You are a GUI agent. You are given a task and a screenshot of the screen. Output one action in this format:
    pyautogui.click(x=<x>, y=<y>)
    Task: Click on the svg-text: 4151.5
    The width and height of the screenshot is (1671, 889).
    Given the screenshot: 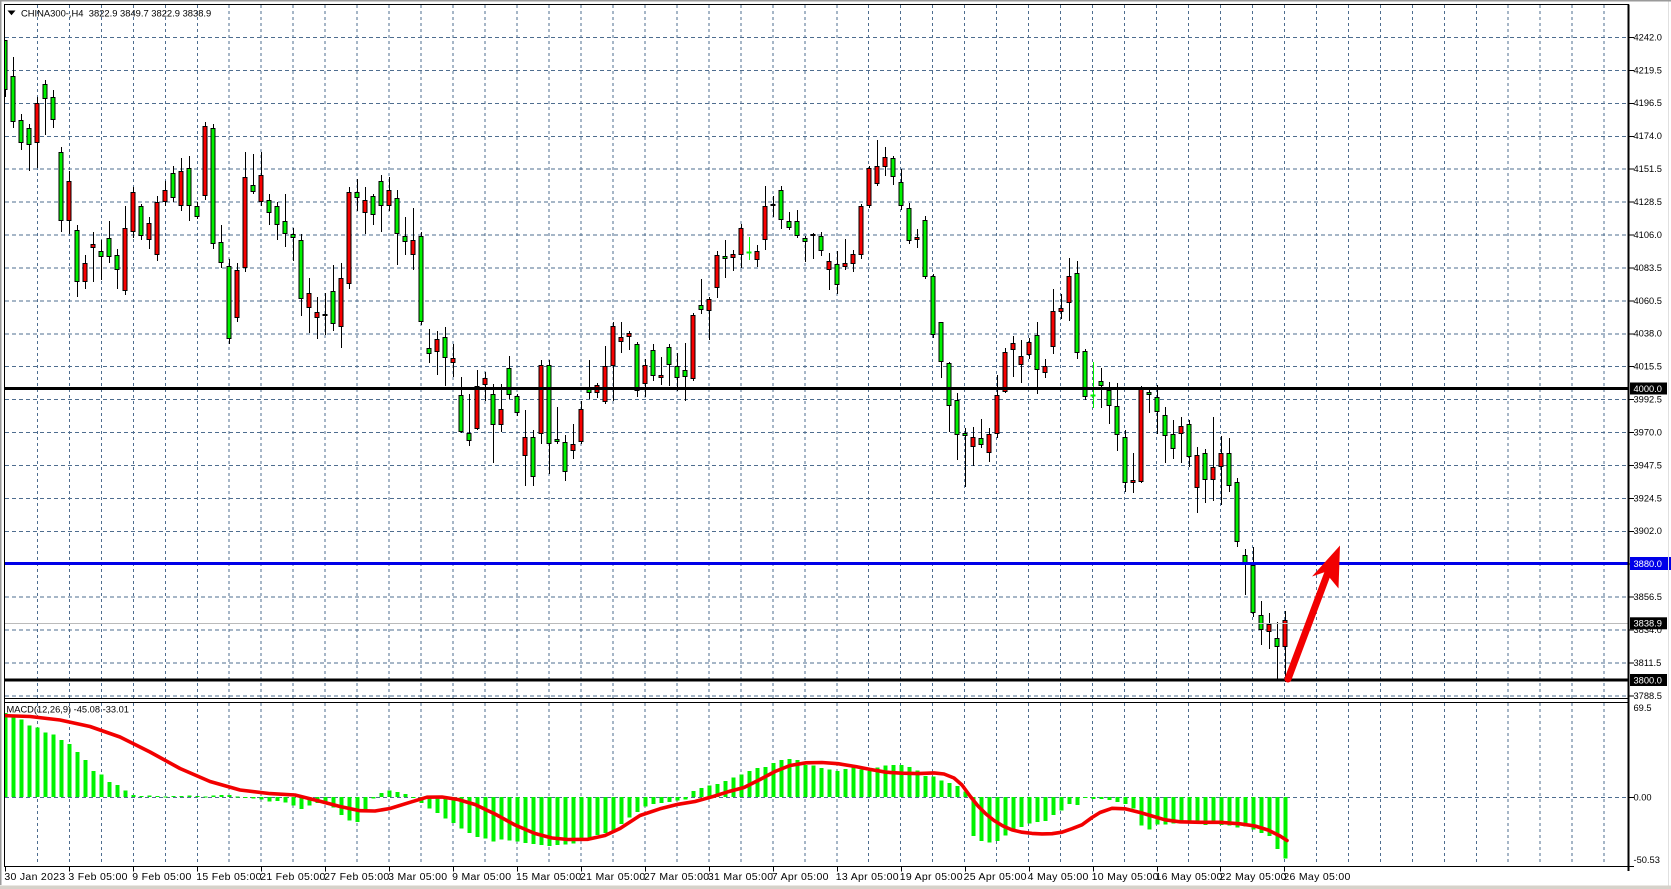 What is the action you would take?
    pyautogui.click(x=1648, y=169)
    